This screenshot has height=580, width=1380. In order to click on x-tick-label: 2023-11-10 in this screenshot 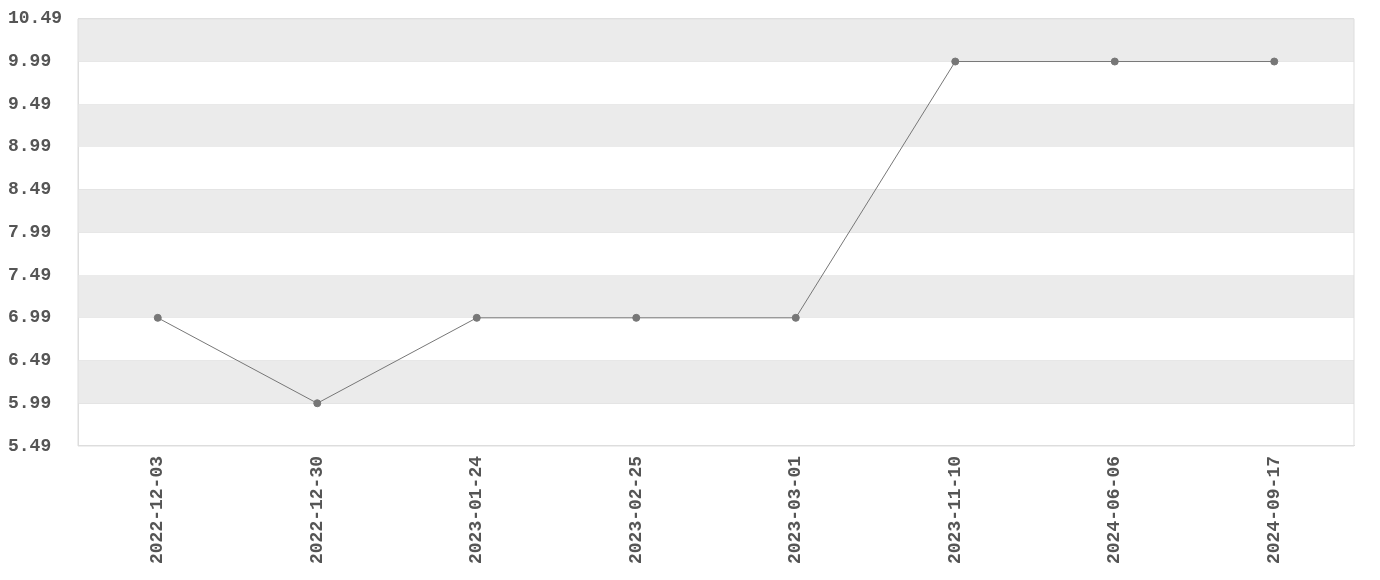, I will do `click(954, 510)`.